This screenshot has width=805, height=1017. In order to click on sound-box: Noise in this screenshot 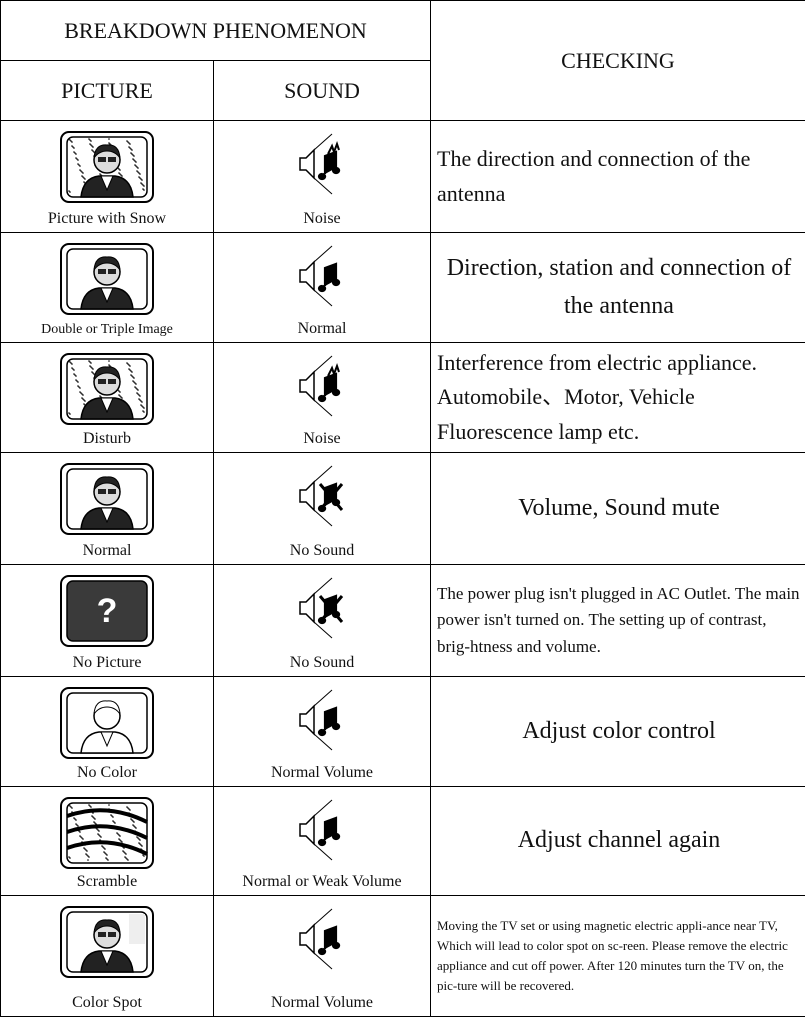, I will do `click(322, 398)`.